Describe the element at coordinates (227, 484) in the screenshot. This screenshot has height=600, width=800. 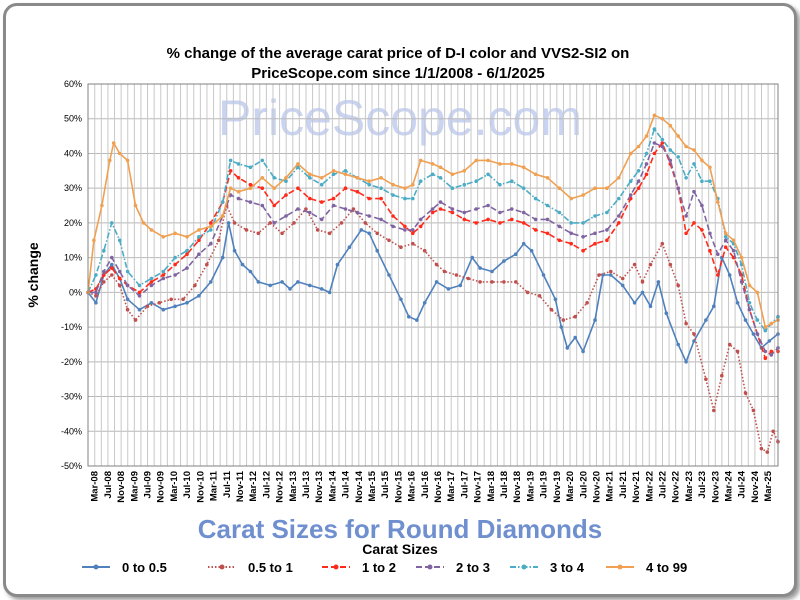
I see `x-tick-label: Jul-11` at that location.